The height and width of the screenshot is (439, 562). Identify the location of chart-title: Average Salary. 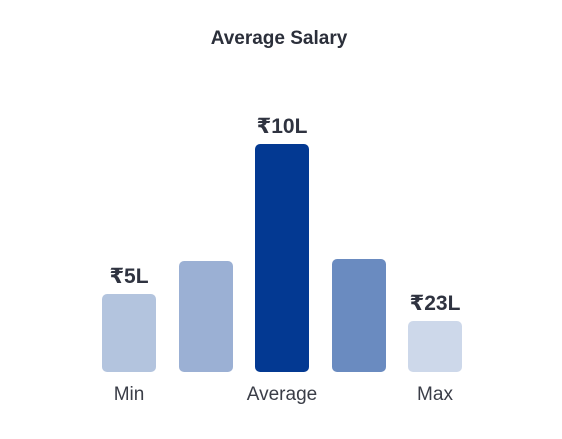
(279, 38).